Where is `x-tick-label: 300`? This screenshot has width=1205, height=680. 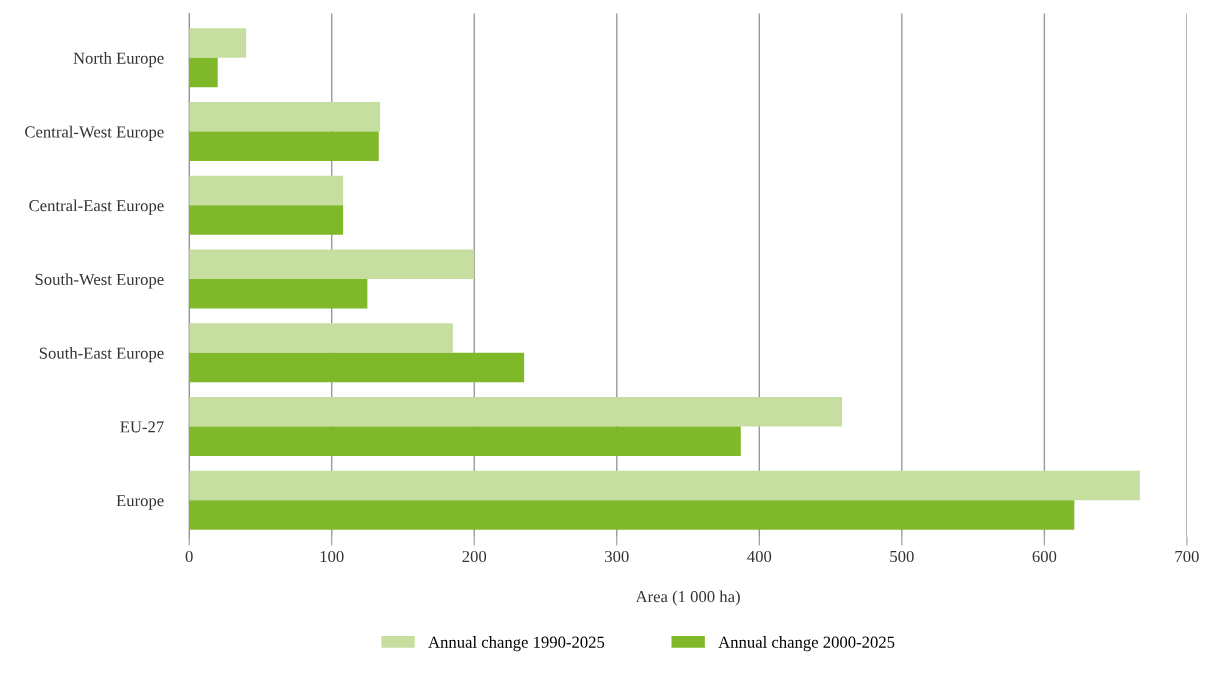 x-tick-label: 300 is located at coordinates (617, 556).